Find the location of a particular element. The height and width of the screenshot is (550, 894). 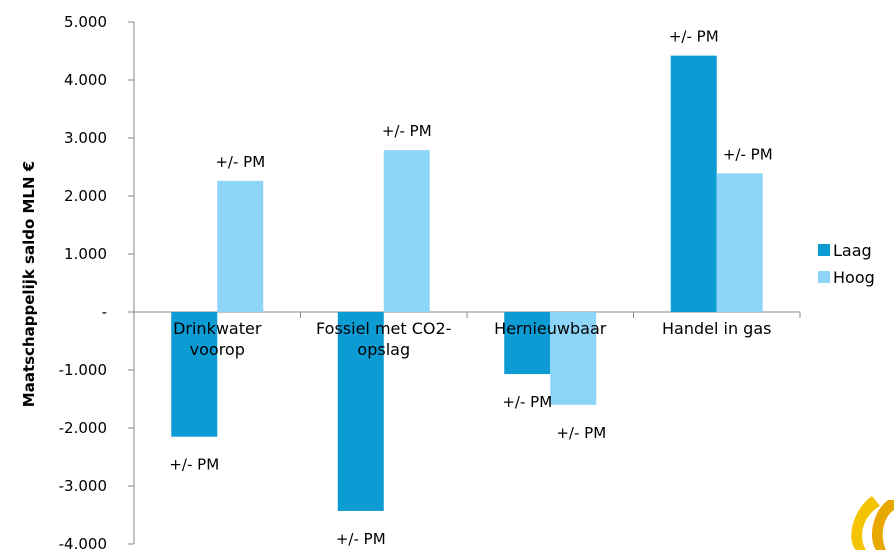

data-label-laag-3: +/- PM is located at coordinates (694, 37).